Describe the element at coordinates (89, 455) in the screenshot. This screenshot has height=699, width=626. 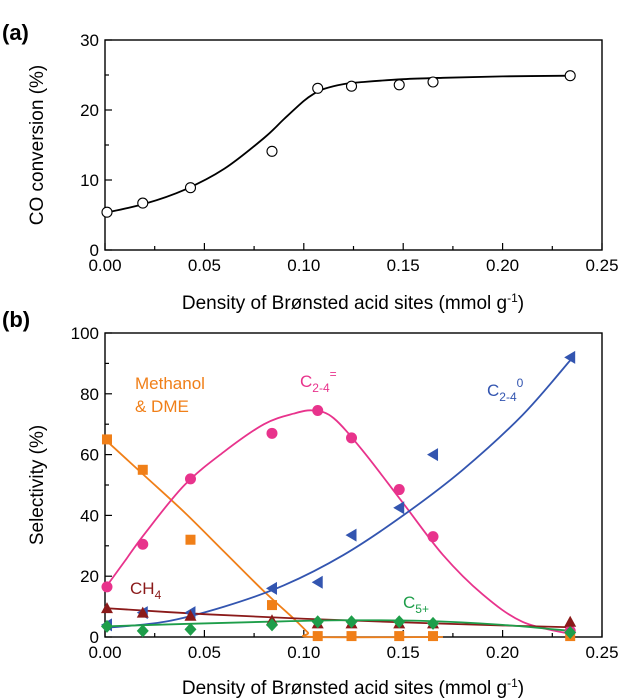
I see `y-tick-label: 60` at that location.